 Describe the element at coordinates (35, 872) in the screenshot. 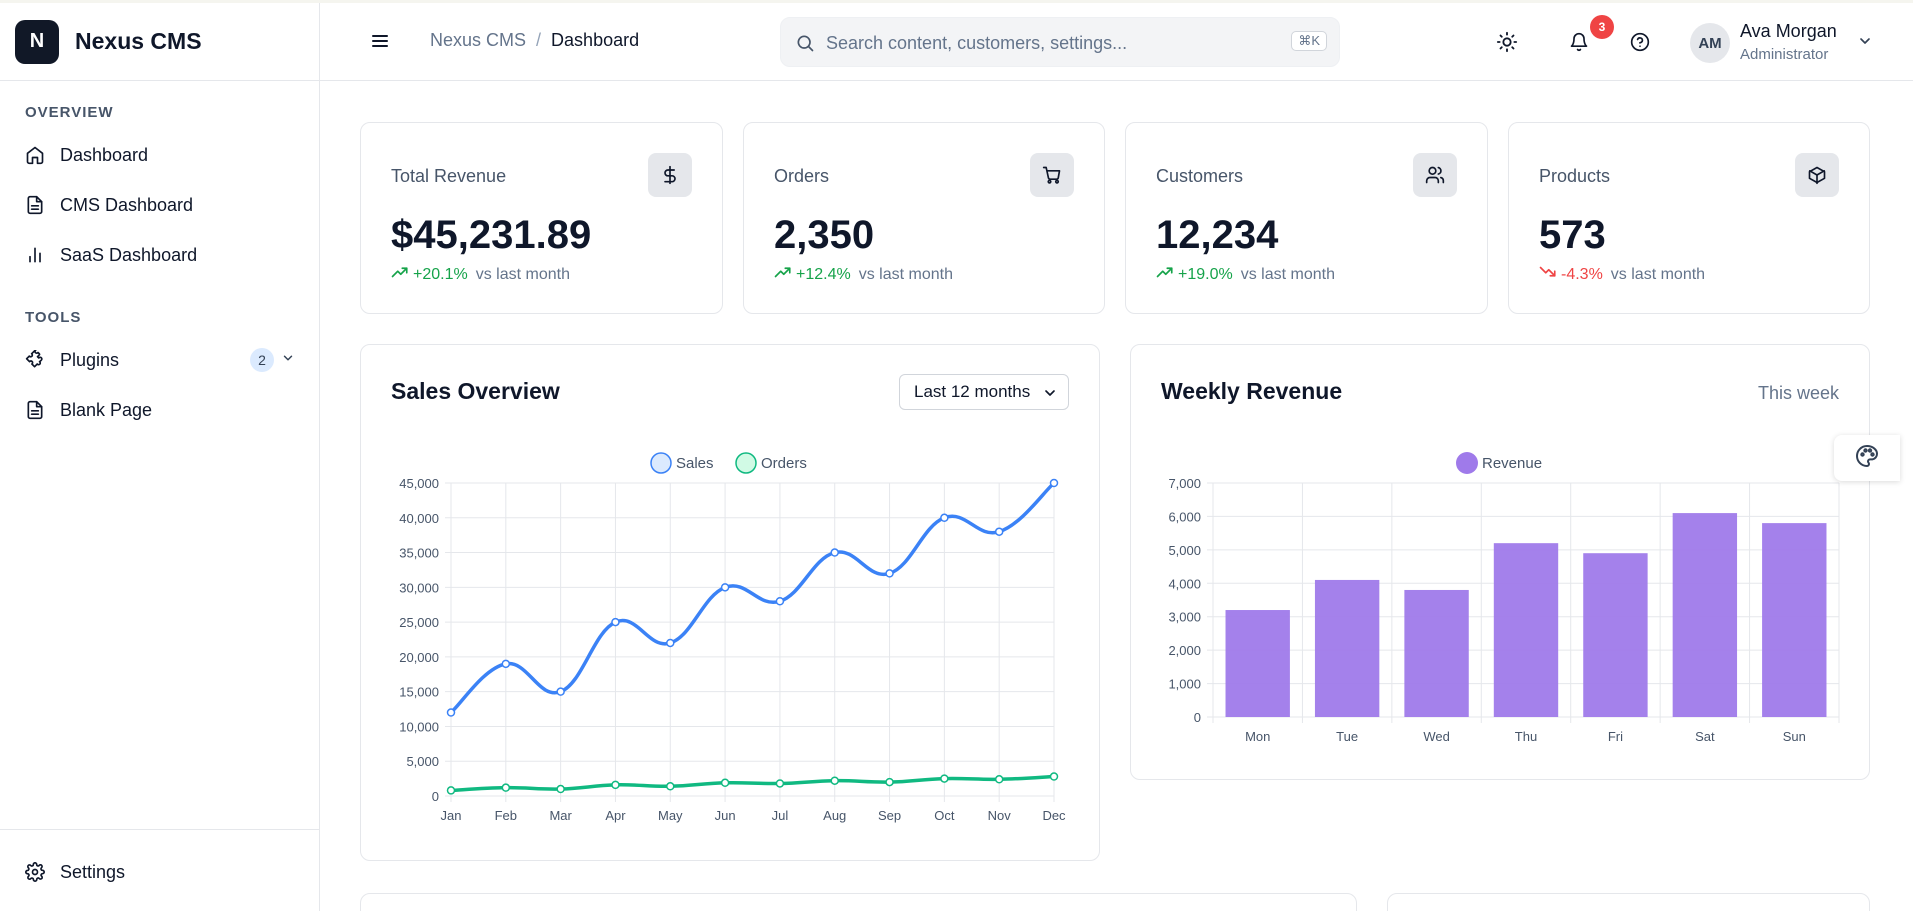

I see `gear-icon` at that location.